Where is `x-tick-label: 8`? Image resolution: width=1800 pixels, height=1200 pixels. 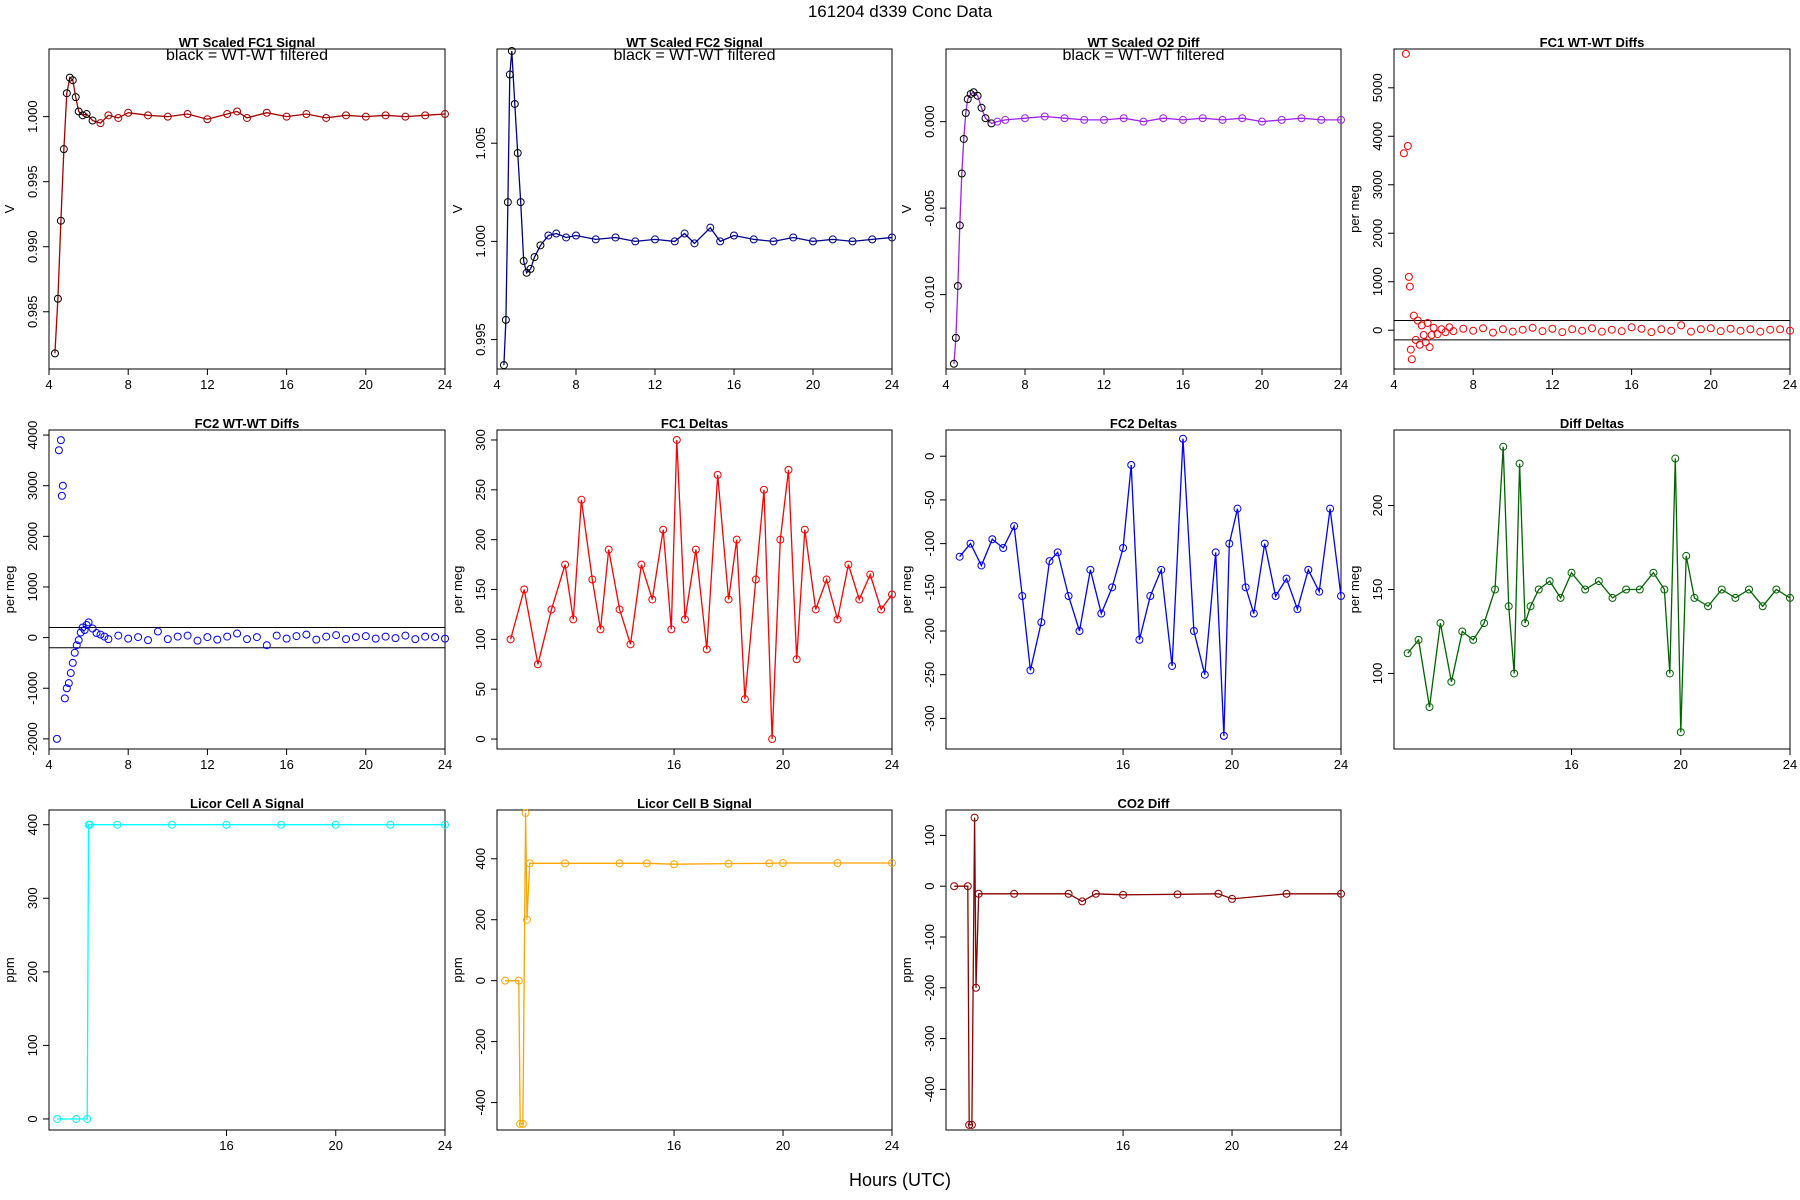 x-tick-label: 8 is located at coordinates (128, 384).